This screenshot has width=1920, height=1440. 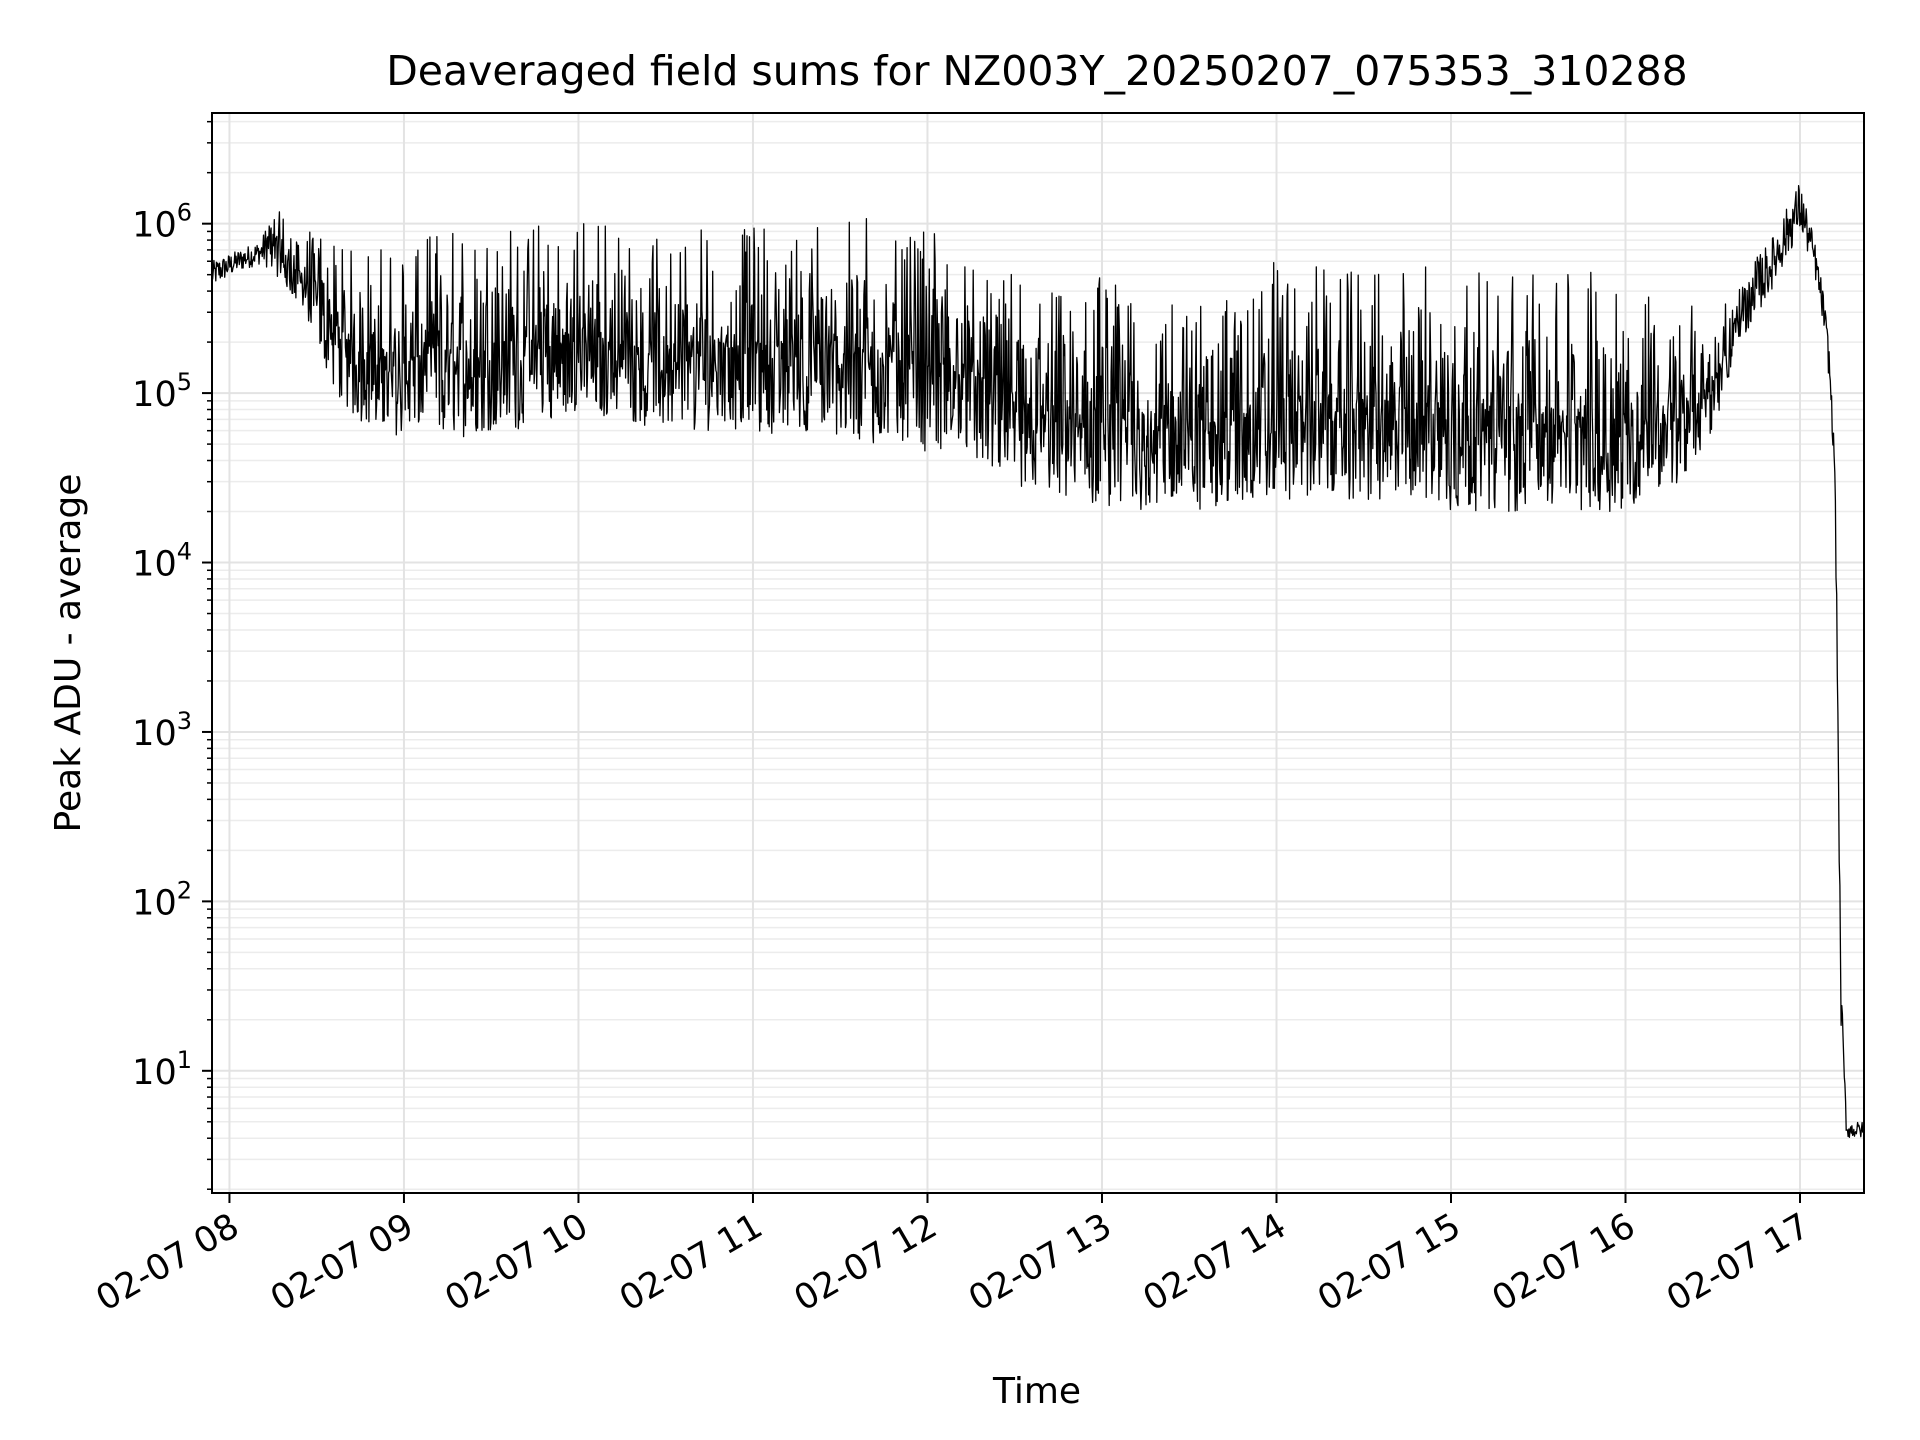 What do you see at coordinates (162, 1069) in the screenshot?
I see `y-tick-label: 10¹` at bounding box center [162, 1069].